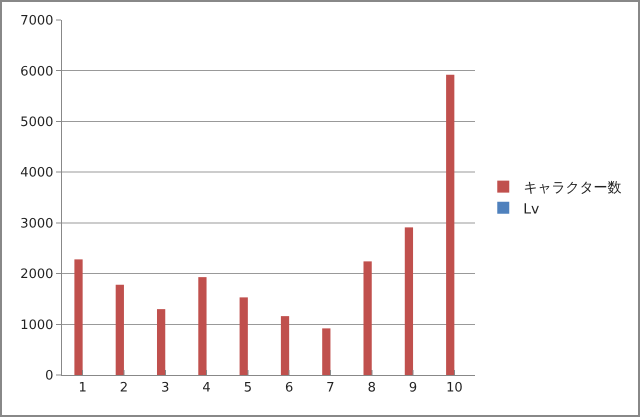 The height and width of the screenshot is (417, 640). I want to click on x-tick-label: 5, so click(248, 388).